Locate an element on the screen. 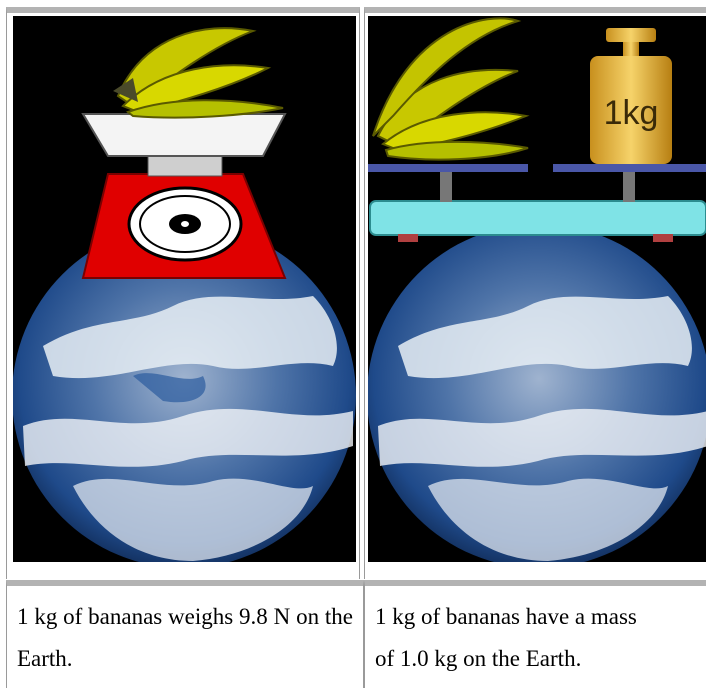 The height and width of the screenshot is (688, 706). weight-label: 1kg is located at coordinates (631, 113).